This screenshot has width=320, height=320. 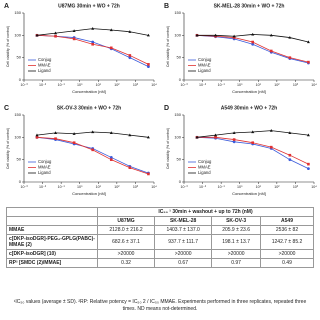 What do you see at coordinates (204, 167) in the screenshot?
I see `legend-label: MMAE` at bounding box center [204, 167].